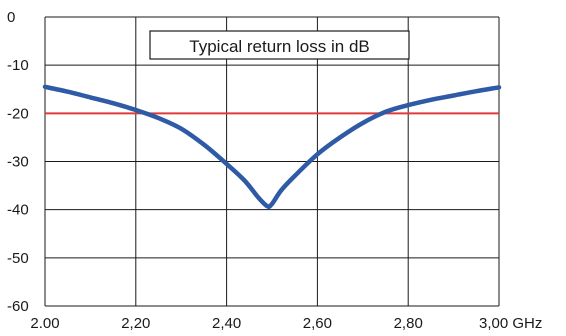  I want to click on y-tick-label: -40, so click(18, 210).